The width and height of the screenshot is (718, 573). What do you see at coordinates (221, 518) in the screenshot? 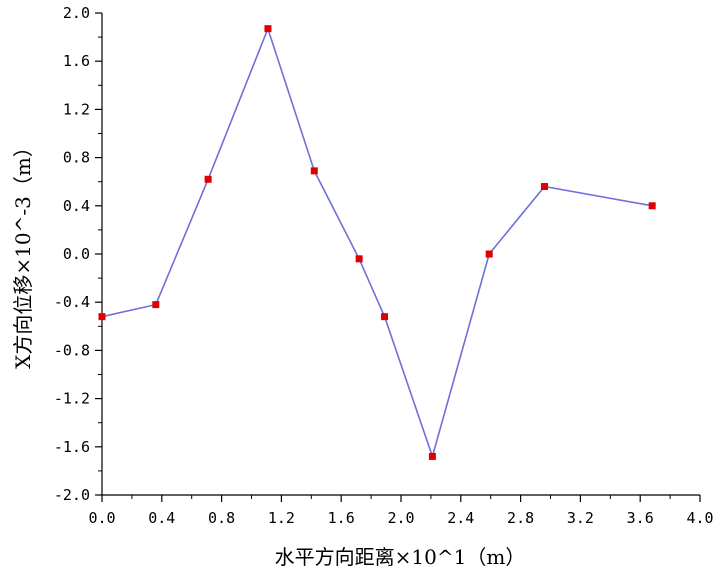
I see `x-tick-label: 0.8` at bounding box center [221, 518].